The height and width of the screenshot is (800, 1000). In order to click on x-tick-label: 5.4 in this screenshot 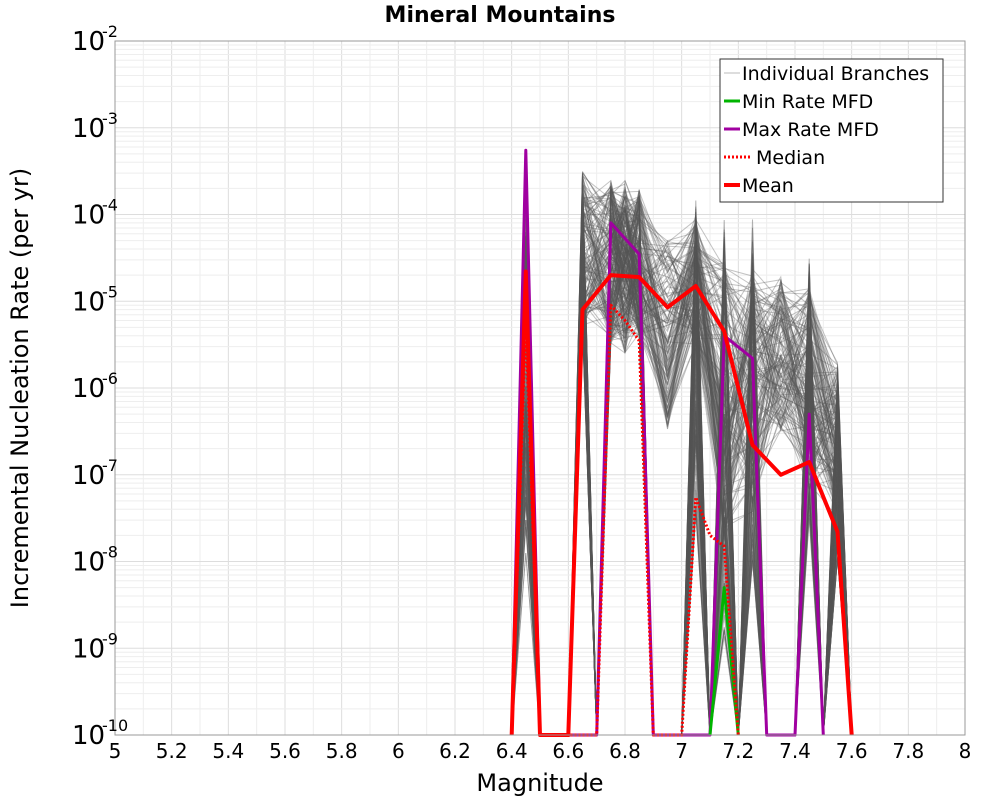, I will do `click(228, 751)`.